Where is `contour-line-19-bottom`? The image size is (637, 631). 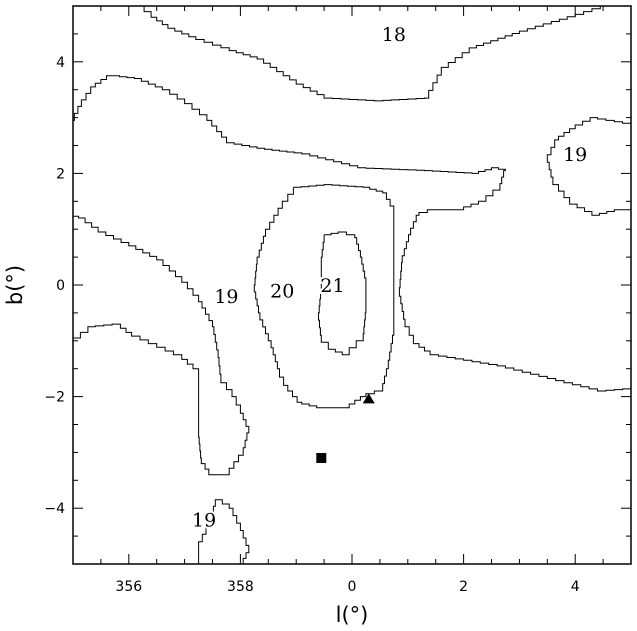 contour-line-19-bottom is located at coordinates (224, 531).